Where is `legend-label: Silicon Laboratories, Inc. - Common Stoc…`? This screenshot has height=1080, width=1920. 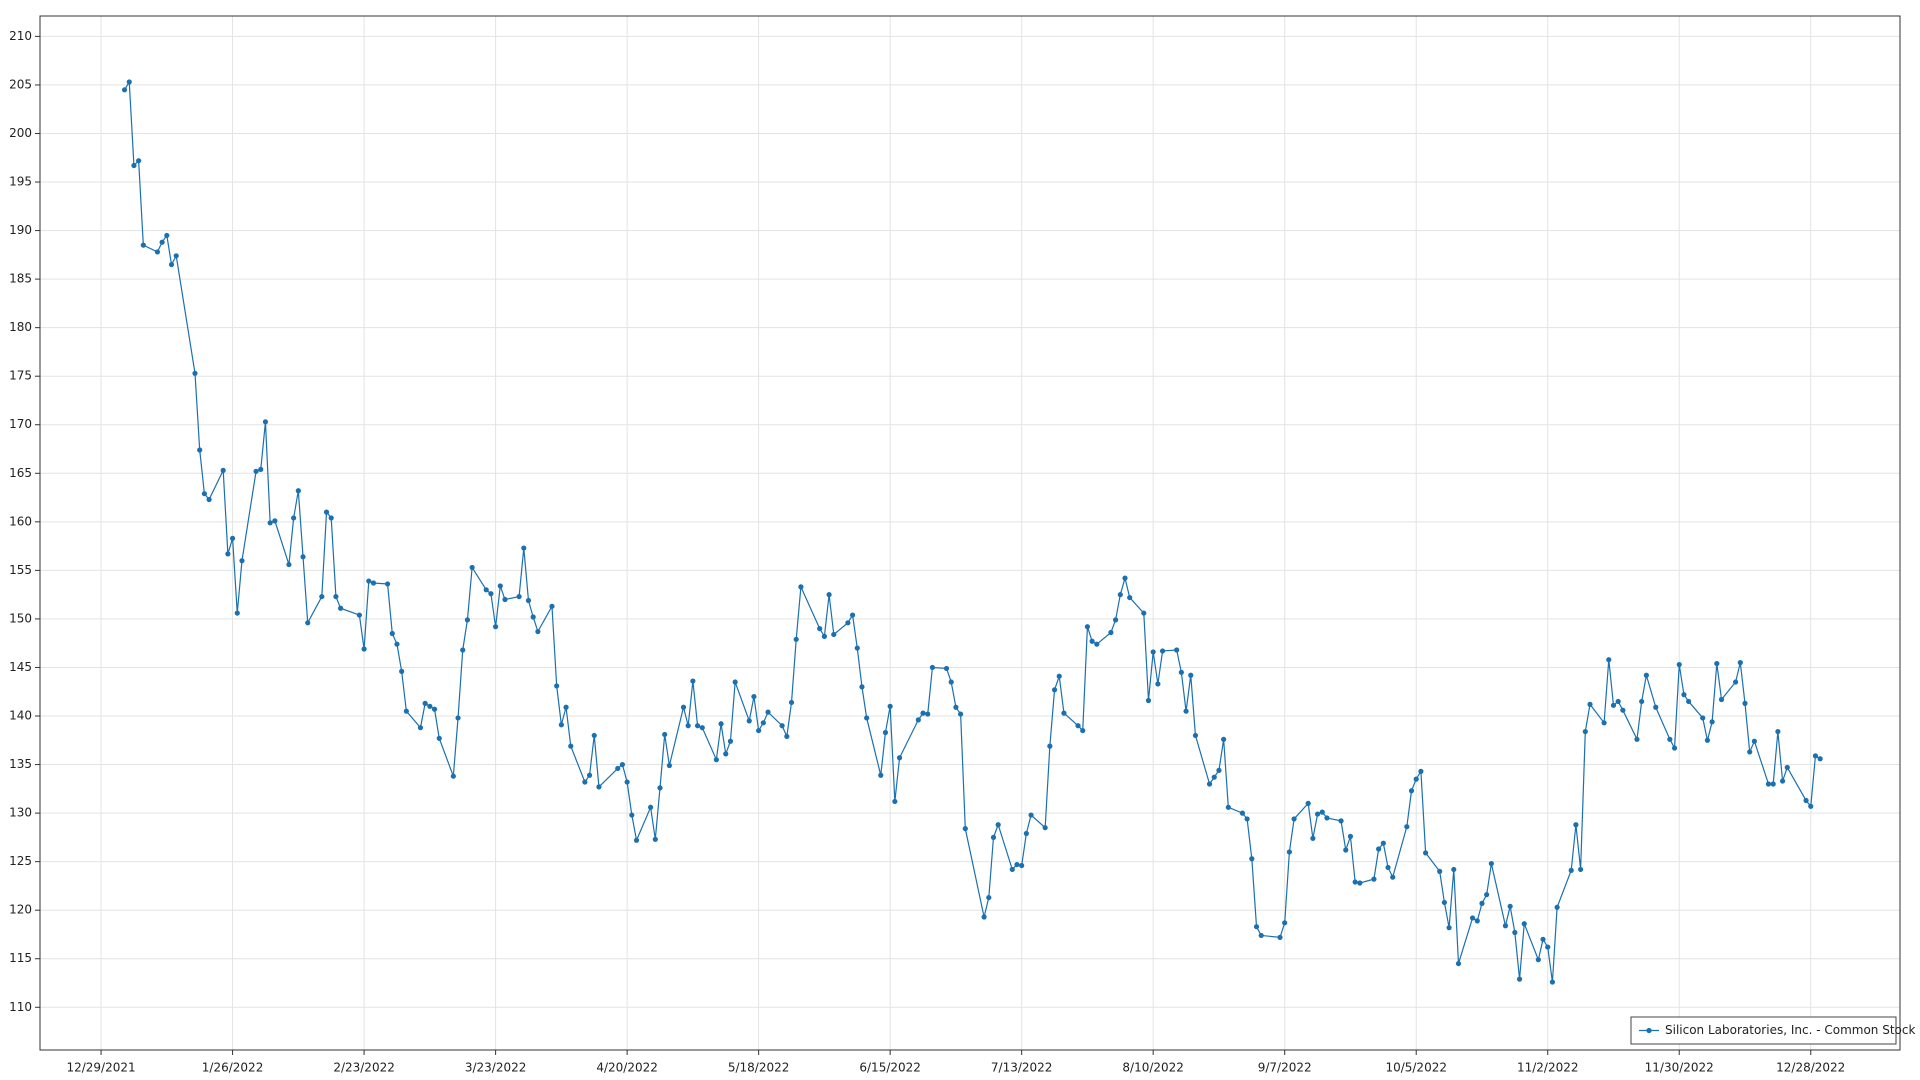
legend-label: Silicon Laboratories, Inc. - Common Stoc… is located at coordinates (1790, 1030).